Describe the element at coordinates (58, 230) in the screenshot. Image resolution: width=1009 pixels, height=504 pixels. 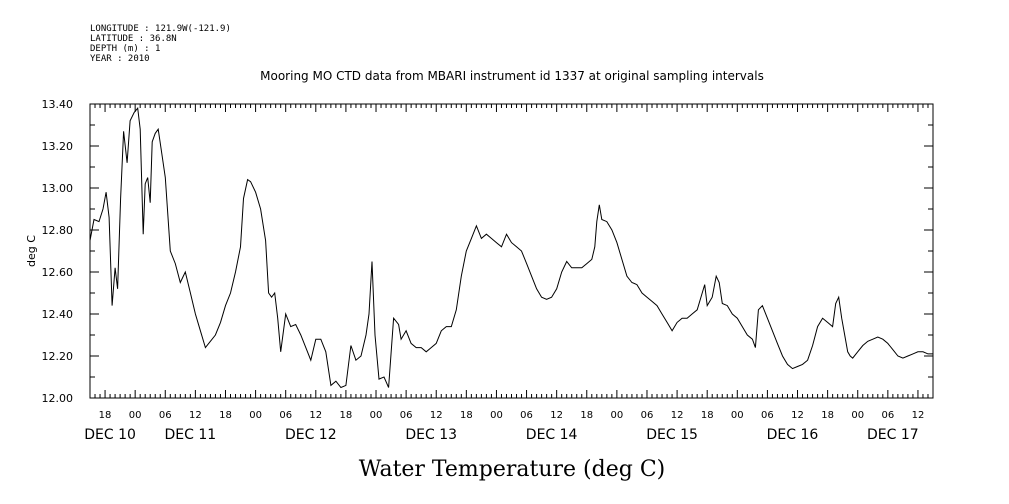
I see `y-tick-label: 12.80` at that location.